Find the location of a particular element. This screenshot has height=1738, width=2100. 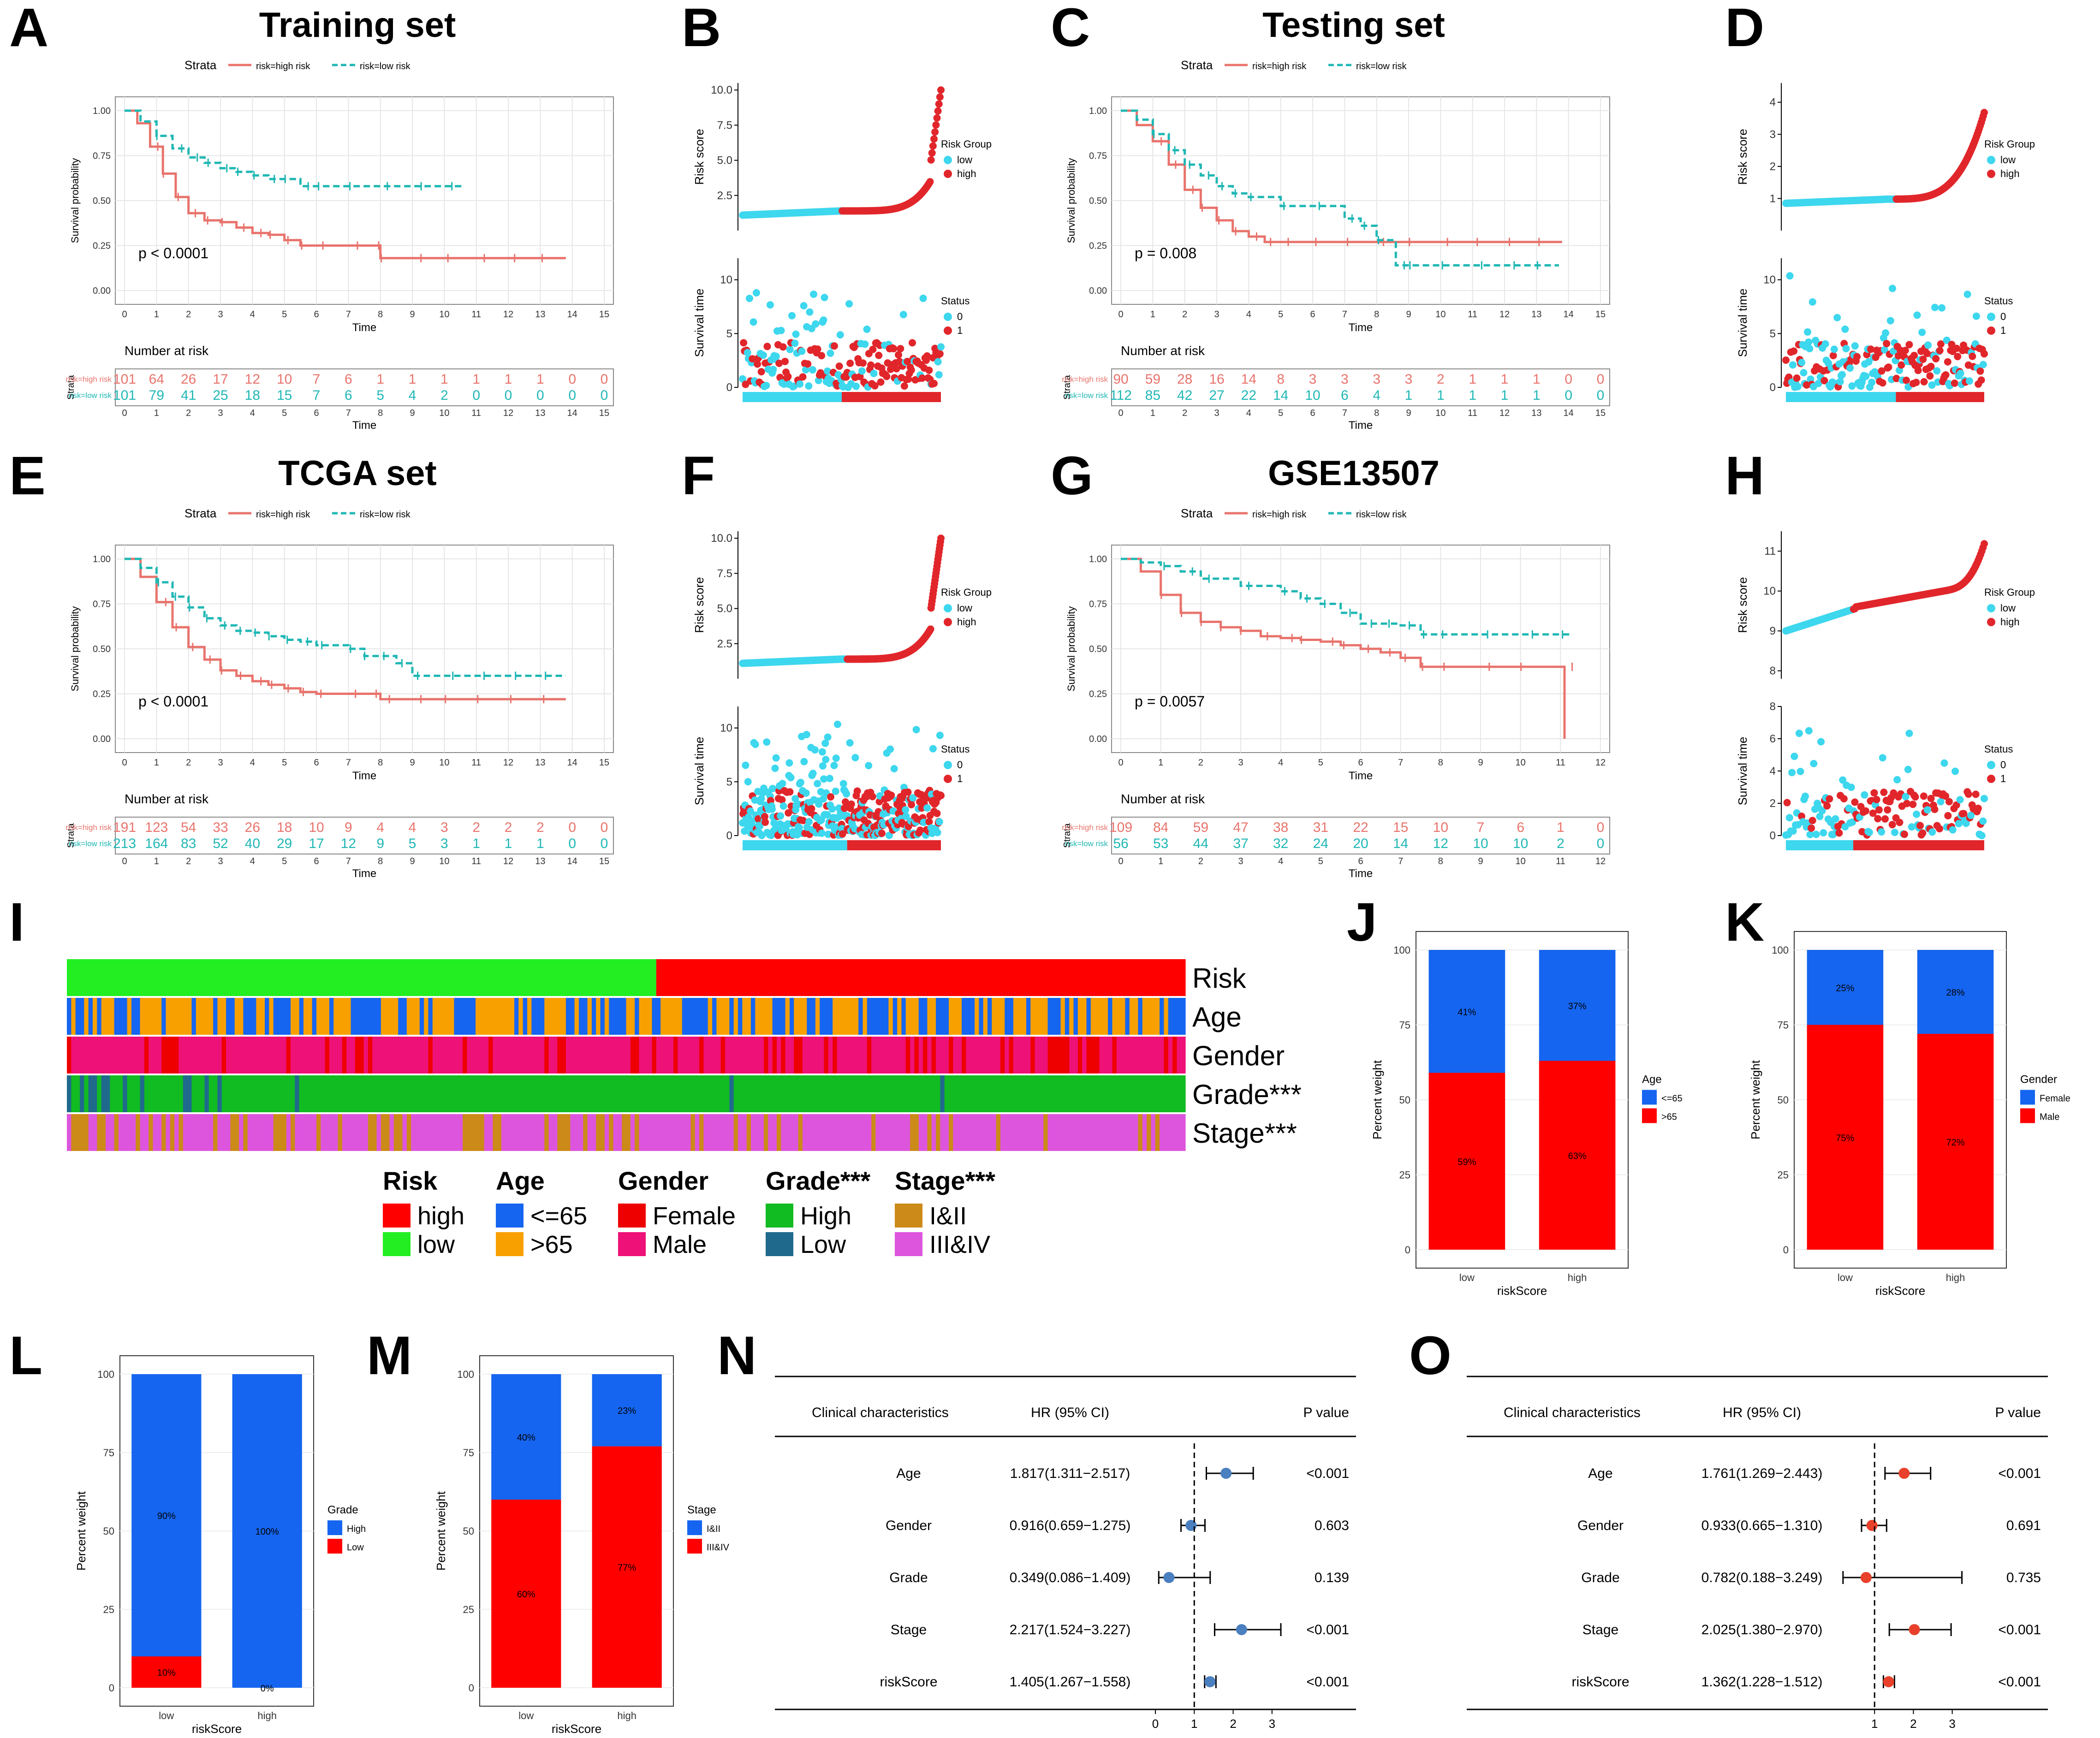

status-legend-1-label: 1 is located at coordinates (960, 330).